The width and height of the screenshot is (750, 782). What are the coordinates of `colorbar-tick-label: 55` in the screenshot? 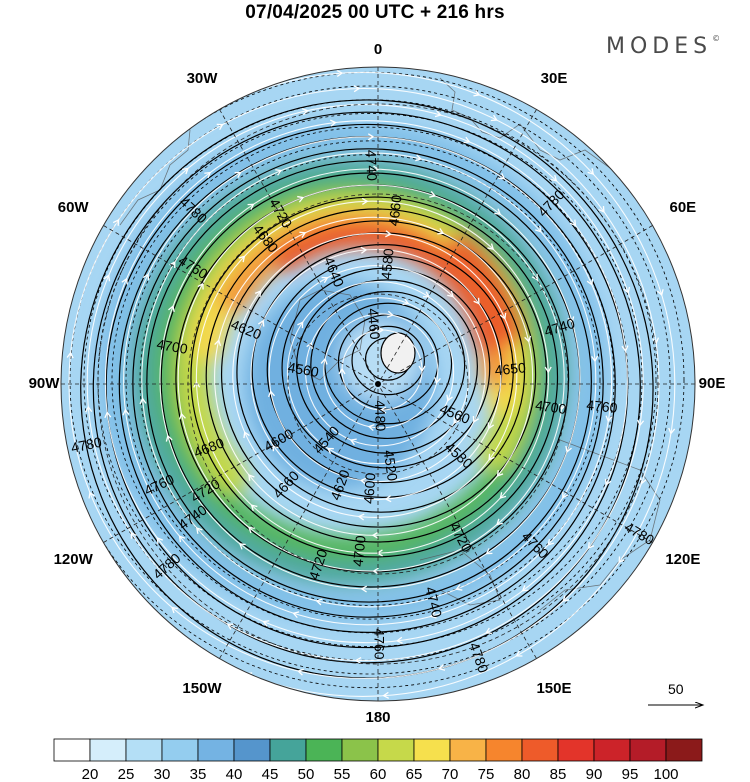 It's located at (342, 774).